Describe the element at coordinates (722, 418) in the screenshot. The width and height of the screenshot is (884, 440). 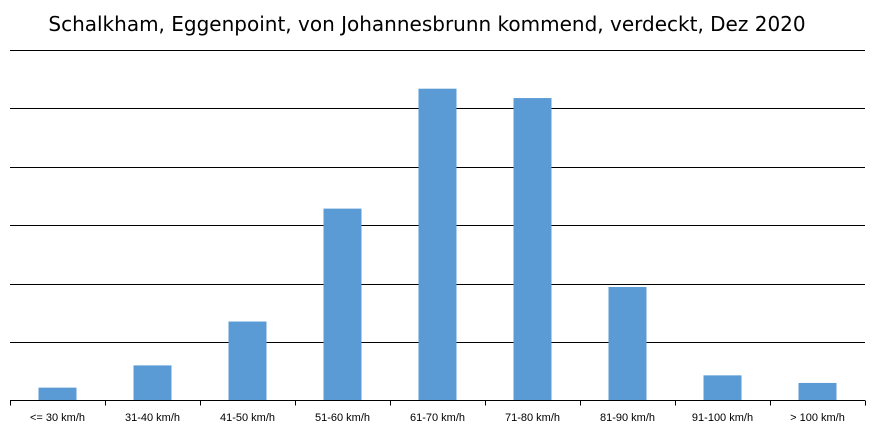
I see `x-tick-label-8: 91-100 km/h` at that location.